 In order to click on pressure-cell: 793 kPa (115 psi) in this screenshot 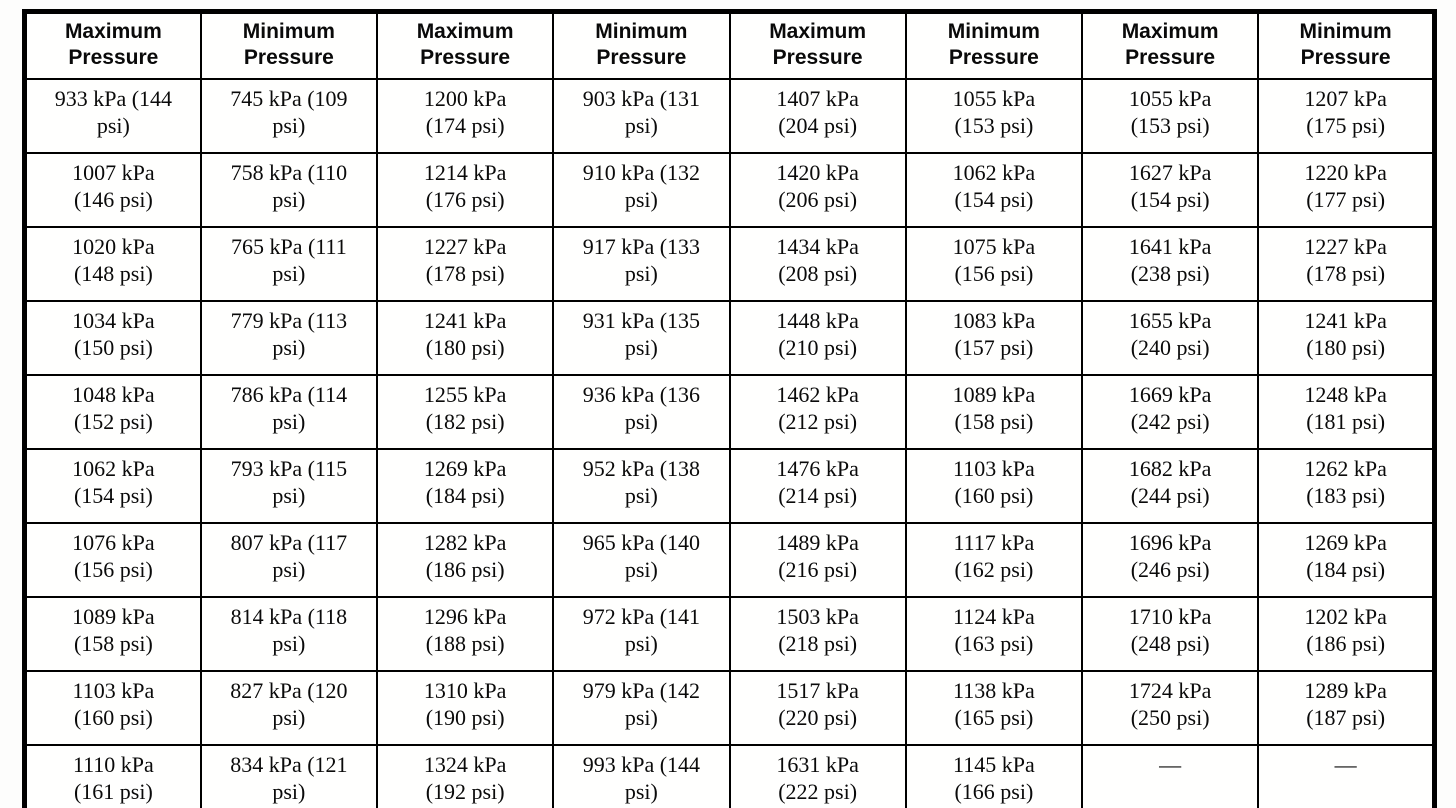, I will do `click(289, 486)`.